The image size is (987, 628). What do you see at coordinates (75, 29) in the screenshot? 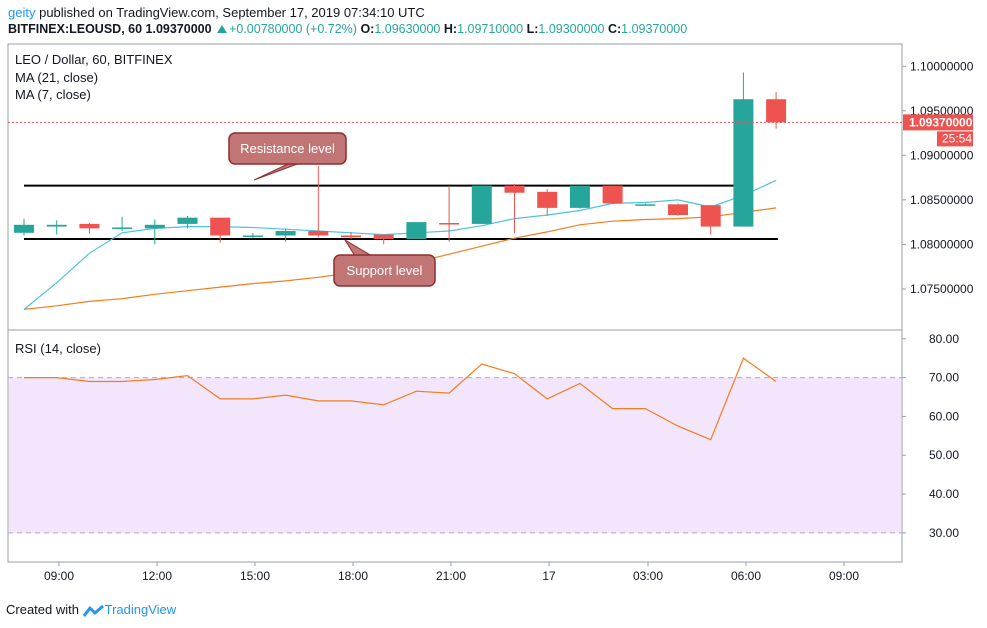
I see `symbol-label: BITFINEX:LEOUSD, 60` at bounding box center [75, 29].